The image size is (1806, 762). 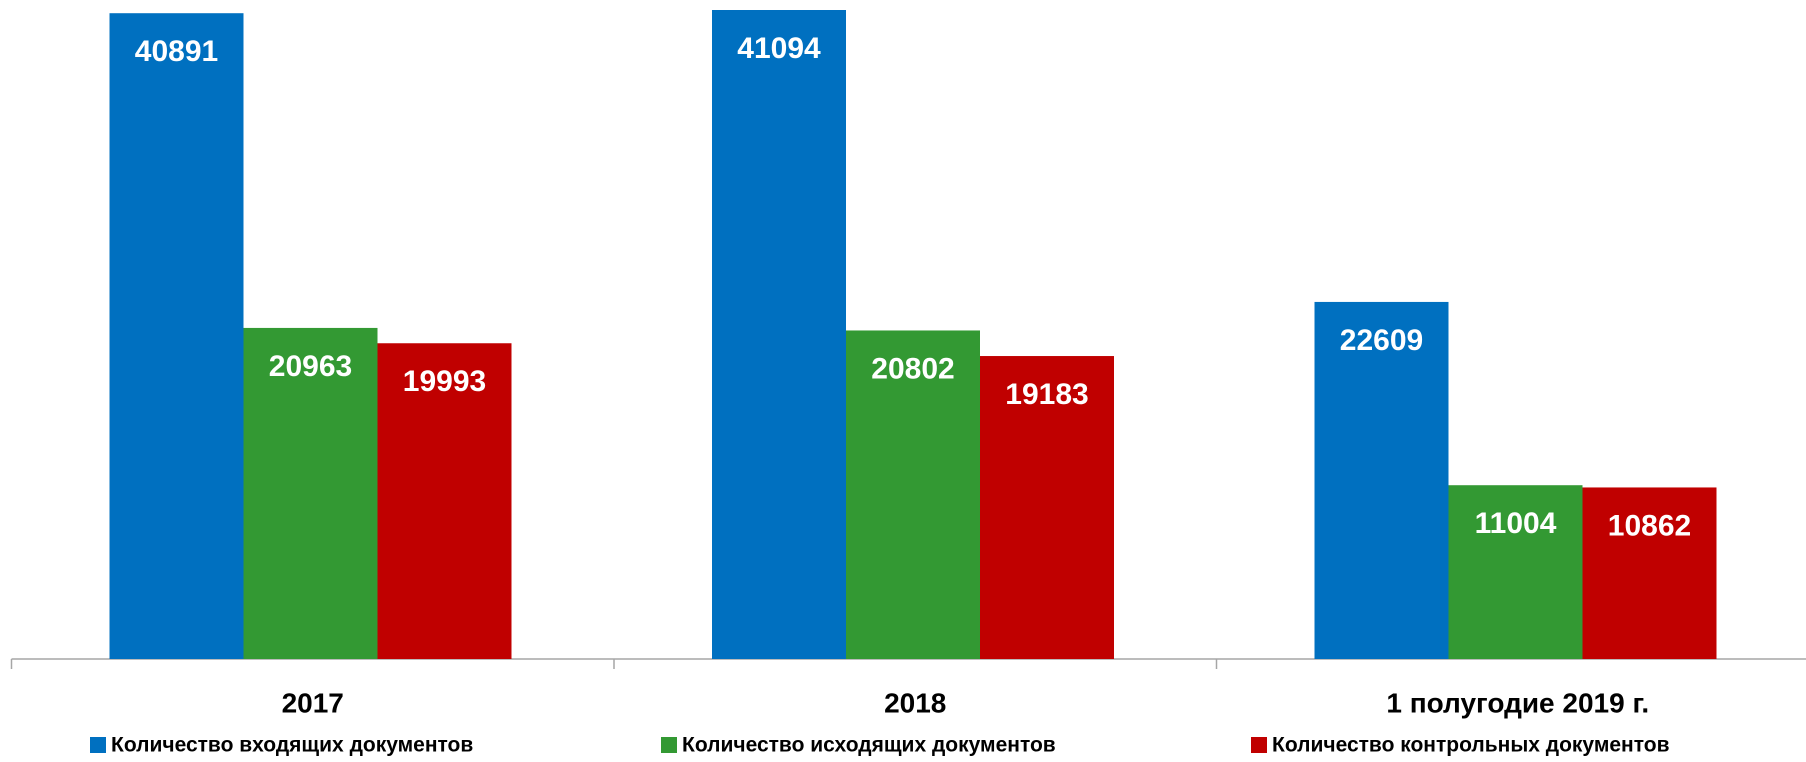 I want to click on data-label: 19993, so click(x=444, y=381).